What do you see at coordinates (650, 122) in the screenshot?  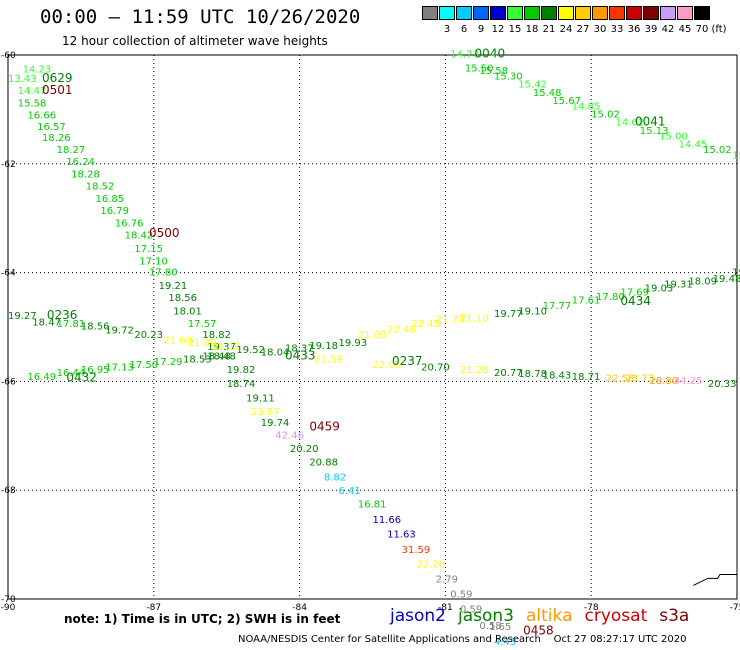 I see `pass-time-label: 0041` at bounding box center [650, 122].